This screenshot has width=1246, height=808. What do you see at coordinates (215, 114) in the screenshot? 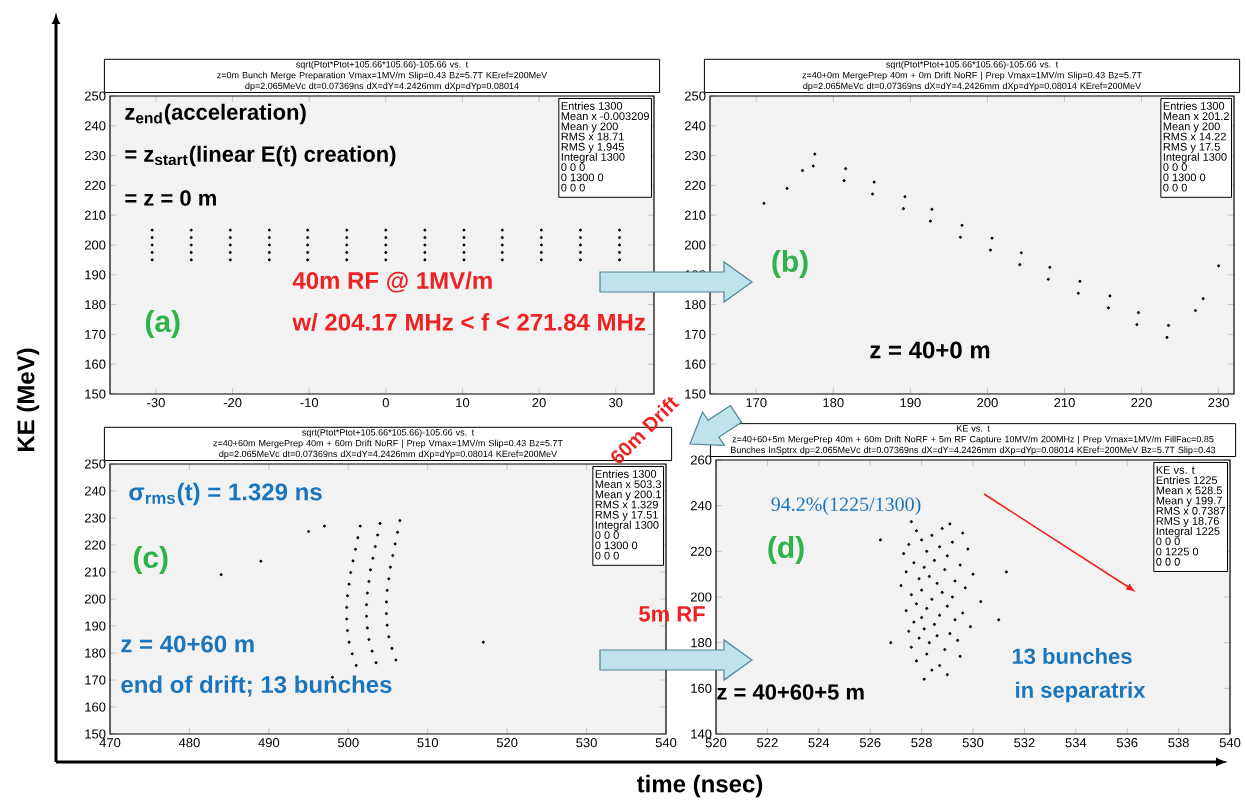
I see `annotation: z$_{end}$(acceleration)` at bounding box center [215, 114].